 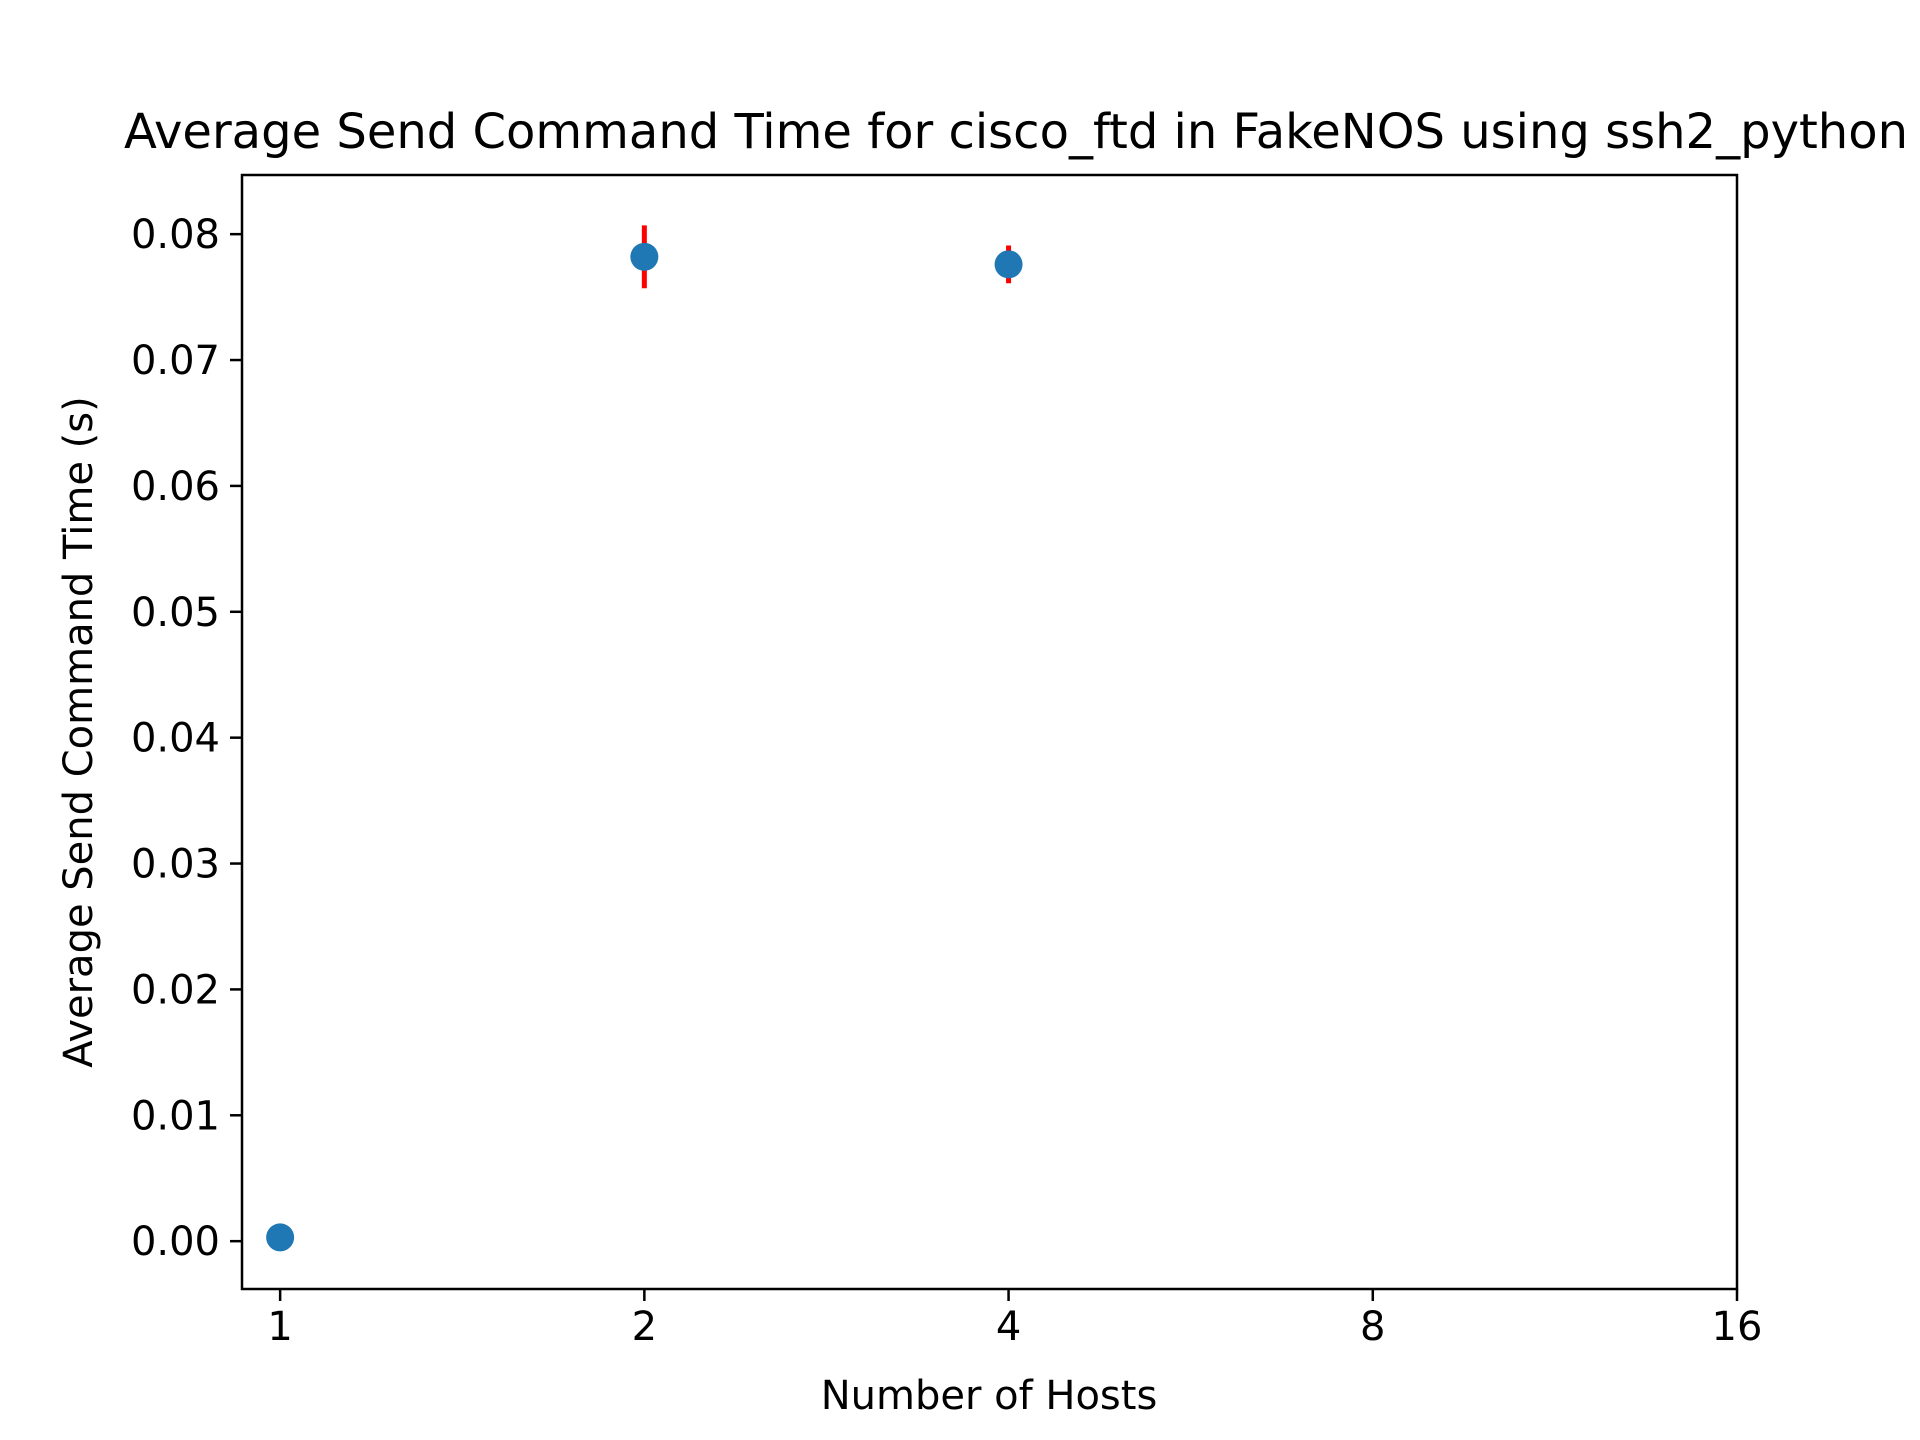 What do you see at coordinates (279, 1327) in the screenshot?
I see `x-tick-label: 1` at bounding box center [279, 1327].